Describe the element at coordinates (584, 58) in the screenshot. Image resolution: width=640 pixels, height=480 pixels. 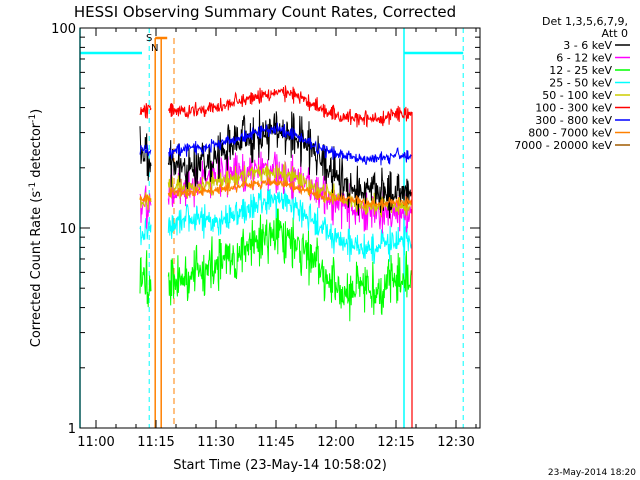
I see `legend-label: 6 - 12 keV` at that location.